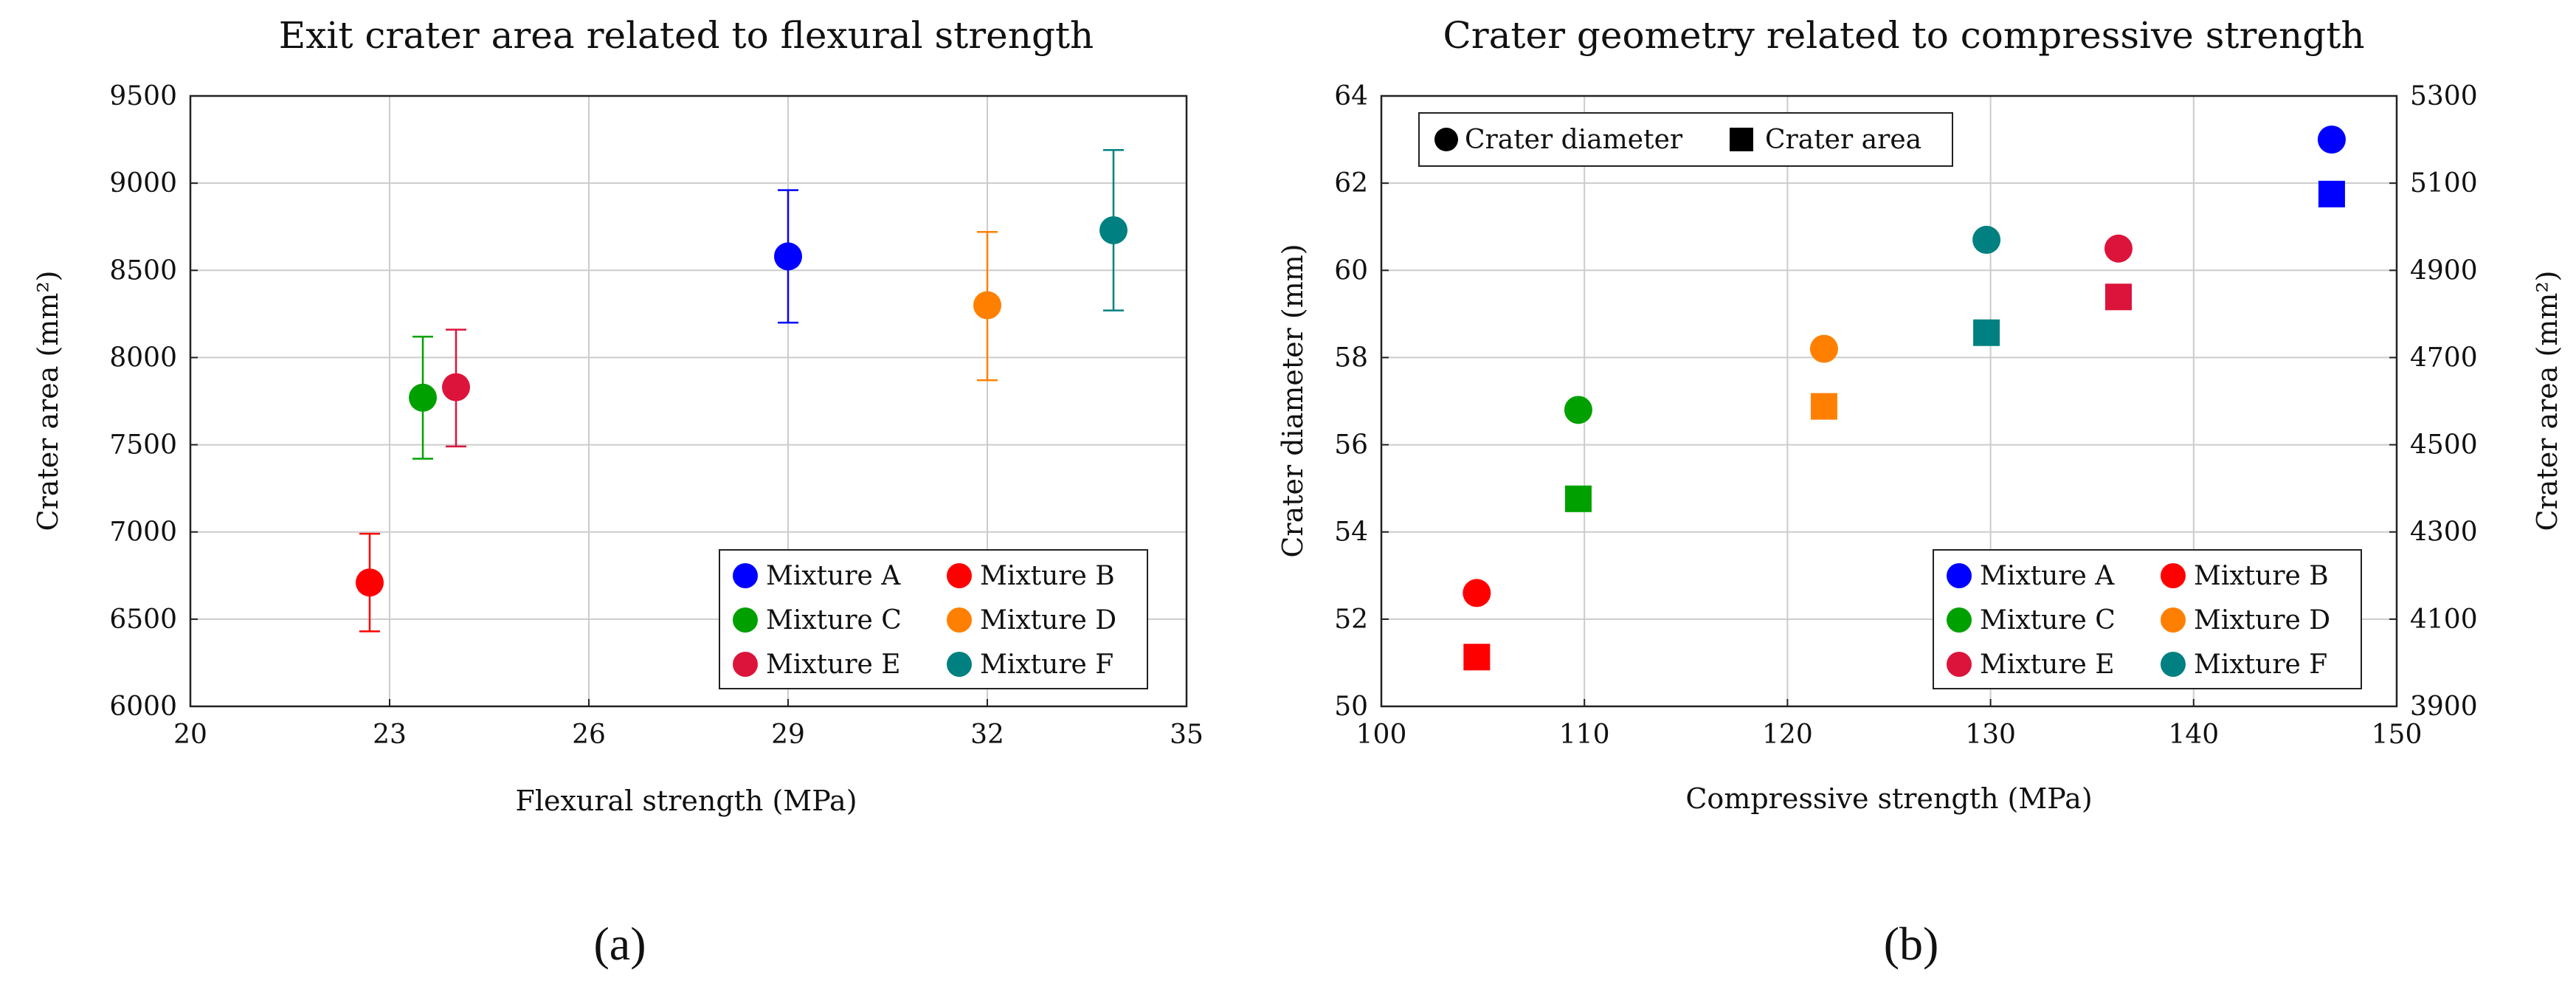 This screenshot has height=992, width=2576. I want to click on chart-b-x-label: Compressive strength (MPa), so click(1888, 798).